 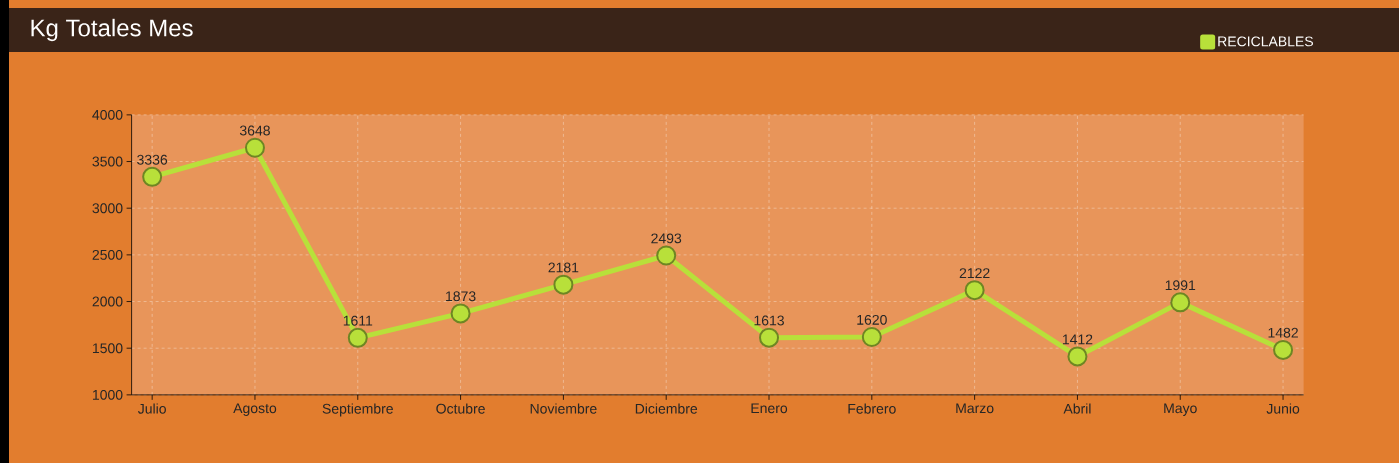 What do you see at coordinates (460, 408) in the screenshot?
I see `x-tick-label: Octubre` at bounding box center [460, 408].